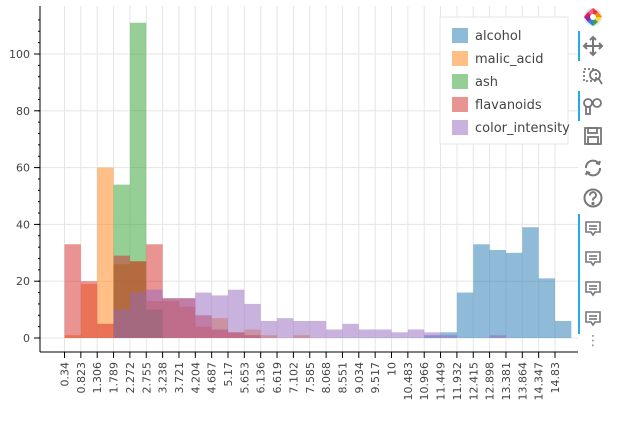 This screenshot has height=426, width=632. What do you see at coordinates (342, 378) in the screenshot?
I see `x-tick-label: 8.551` at bounding box center [342, 378].